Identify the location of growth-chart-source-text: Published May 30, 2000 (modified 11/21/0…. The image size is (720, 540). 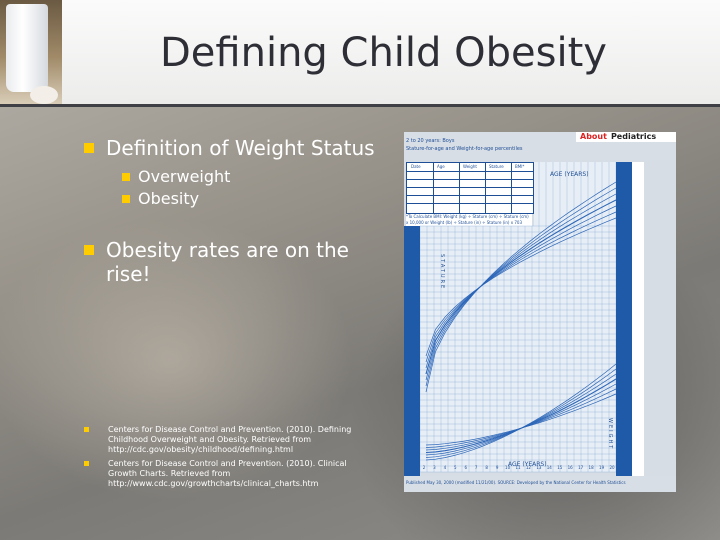
(516, 482).